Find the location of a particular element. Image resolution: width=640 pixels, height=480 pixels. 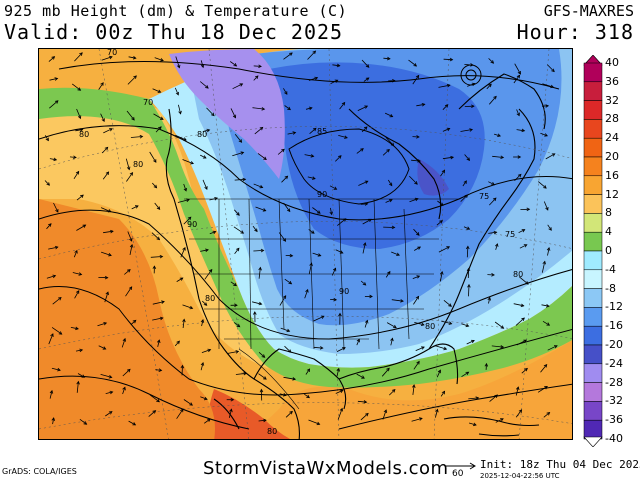

color-scale-tick: -24 is located at coordinates (614, 363).